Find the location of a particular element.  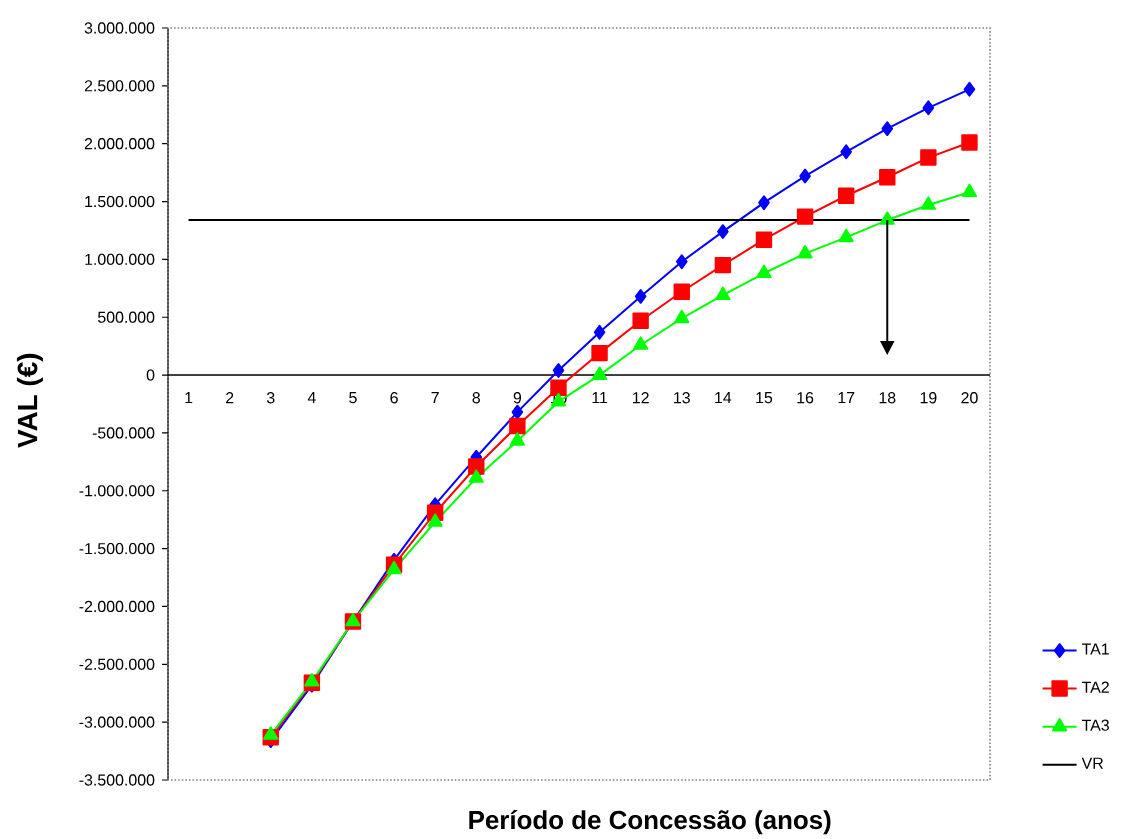

x-tick-label: 7 is located at coordinates (435, 398).